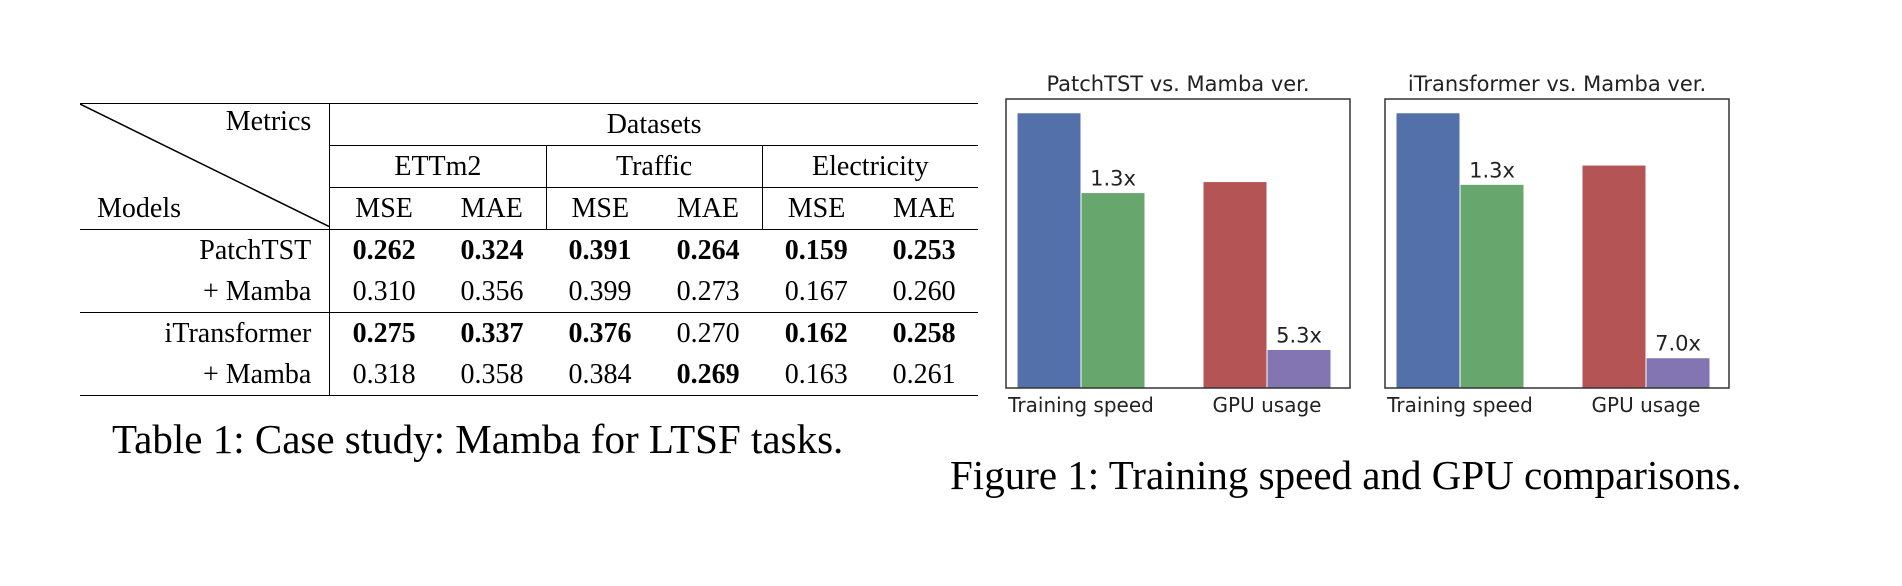 This screenshot has height=586, width=1902. What do you see at coordinates (708, 291) in the screenshot?
I see `metric-value-cell: 0.273` at bounding box center [708, 291].